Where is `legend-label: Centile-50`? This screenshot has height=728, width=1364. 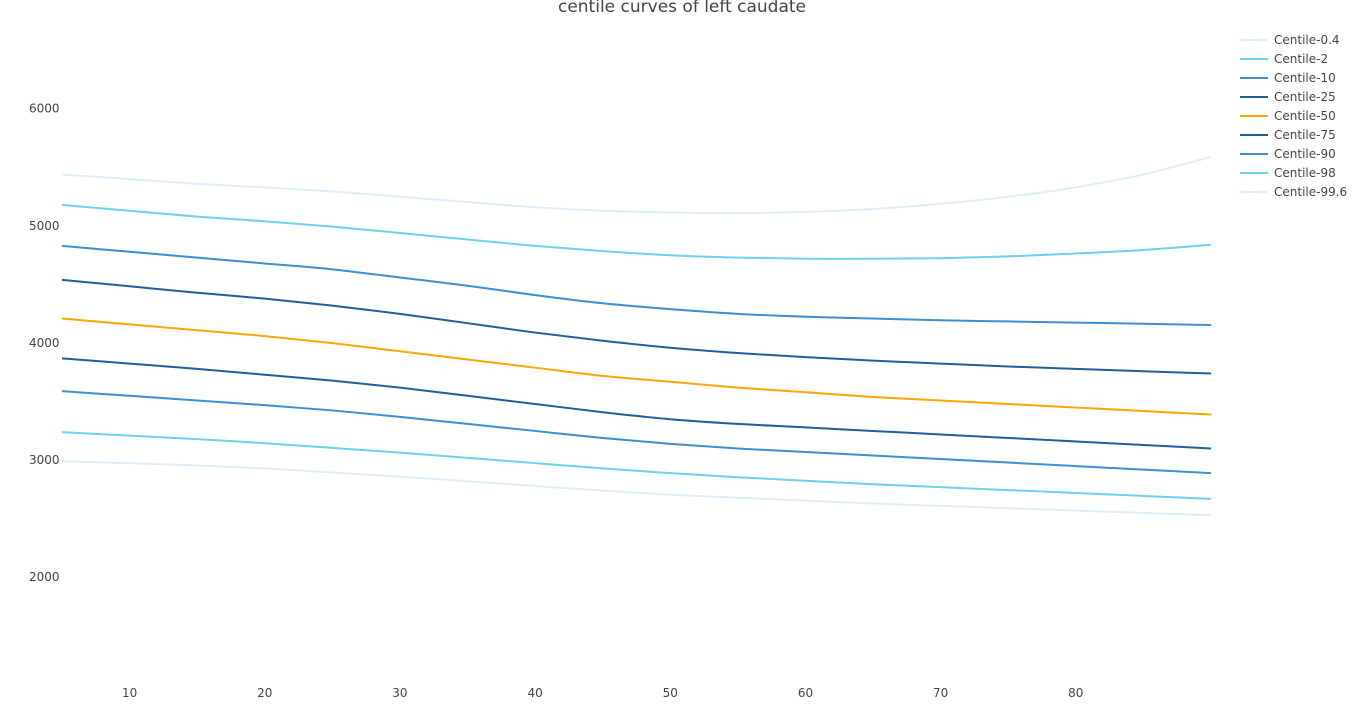 legend-label: Centile-50 is located at coordinates (1305, 116).